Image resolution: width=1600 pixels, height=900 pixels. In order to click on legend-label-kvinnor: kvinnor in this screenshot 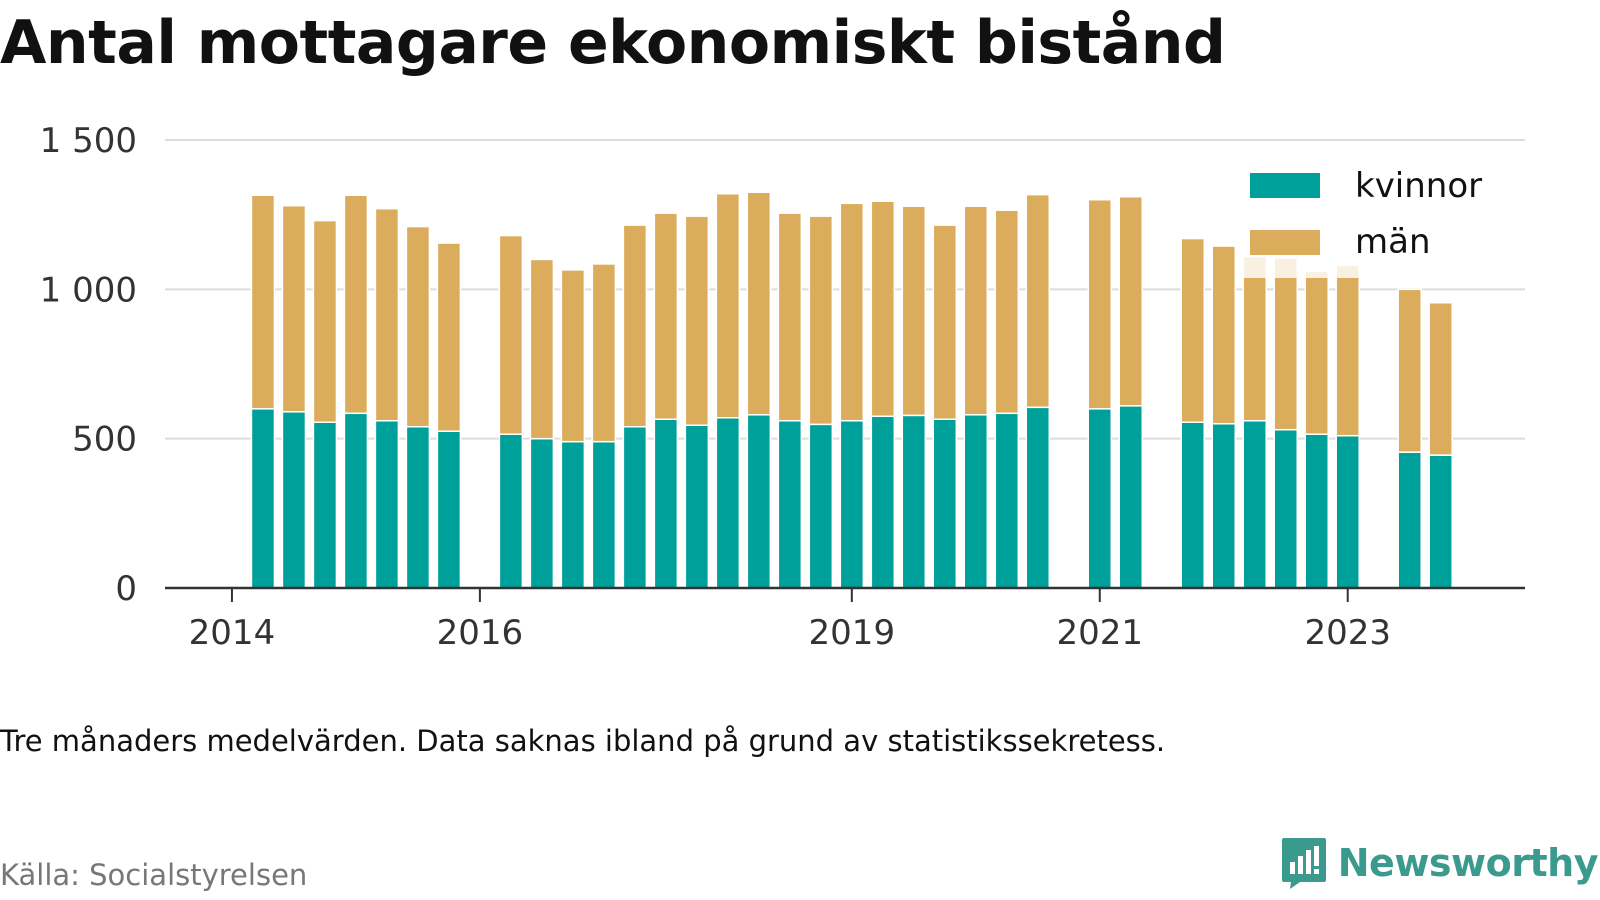, I will do `click(1418, 186)`.